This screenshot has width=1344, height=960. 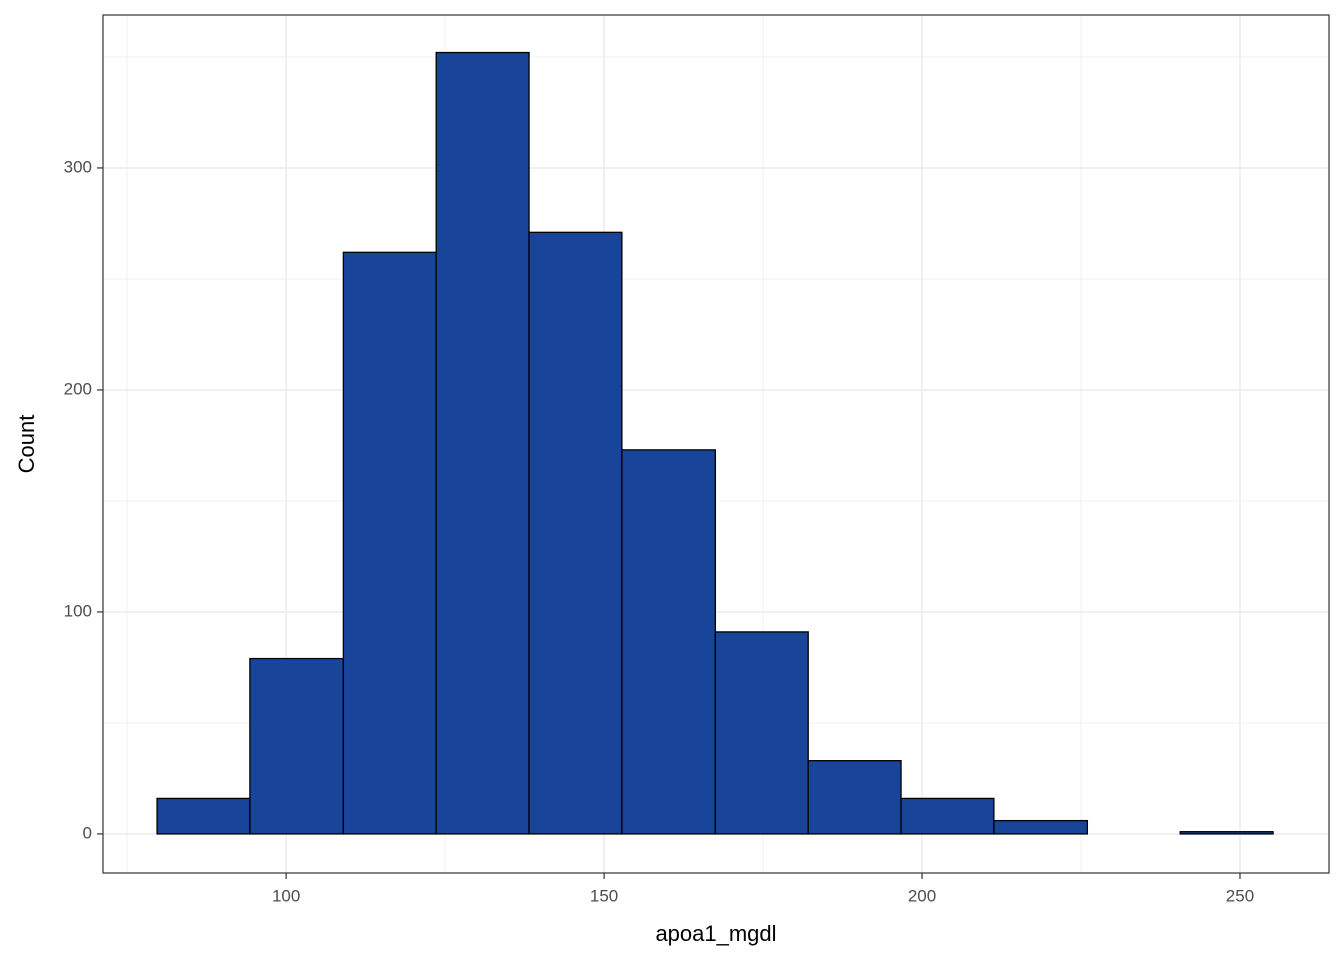 I want to click on y-tick-label: 100, so click(x=78, y=610).